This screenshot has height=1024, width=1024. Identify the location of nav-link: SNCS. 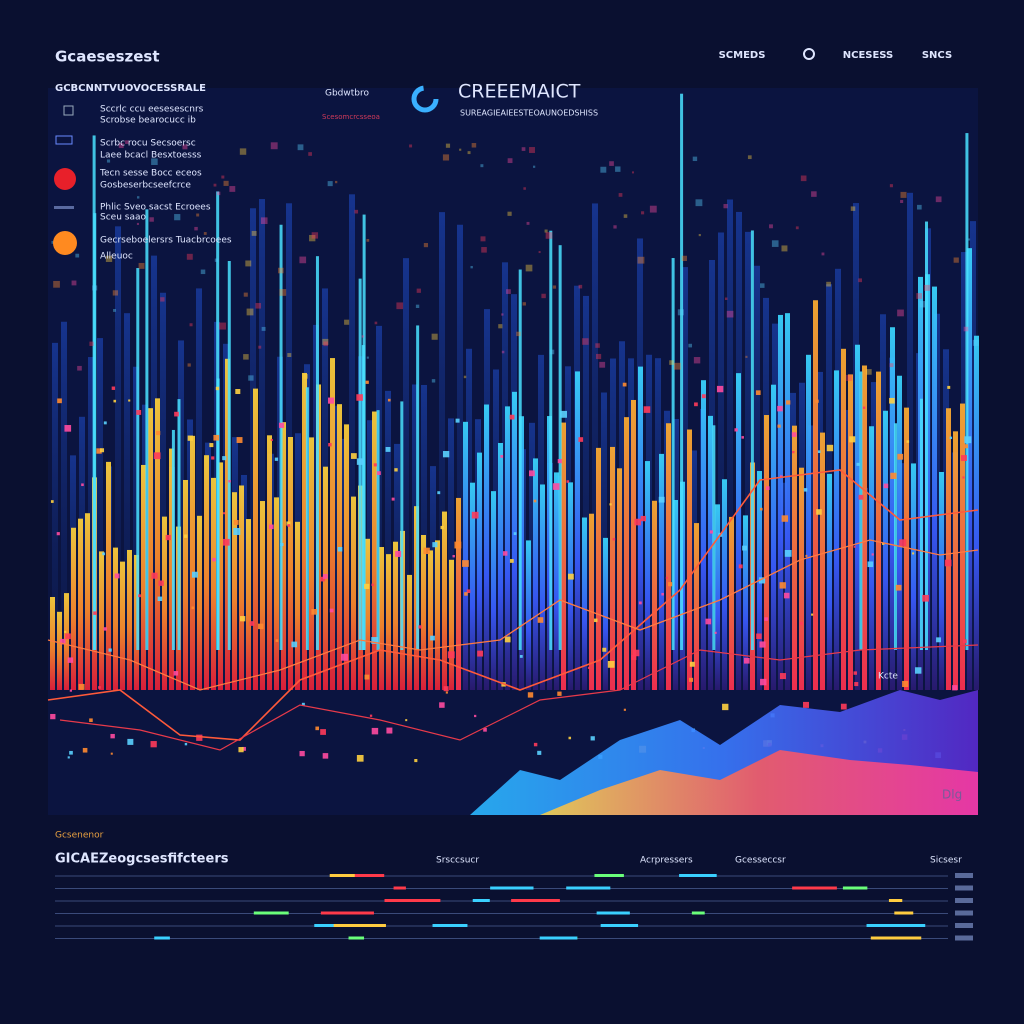
(937, 55).